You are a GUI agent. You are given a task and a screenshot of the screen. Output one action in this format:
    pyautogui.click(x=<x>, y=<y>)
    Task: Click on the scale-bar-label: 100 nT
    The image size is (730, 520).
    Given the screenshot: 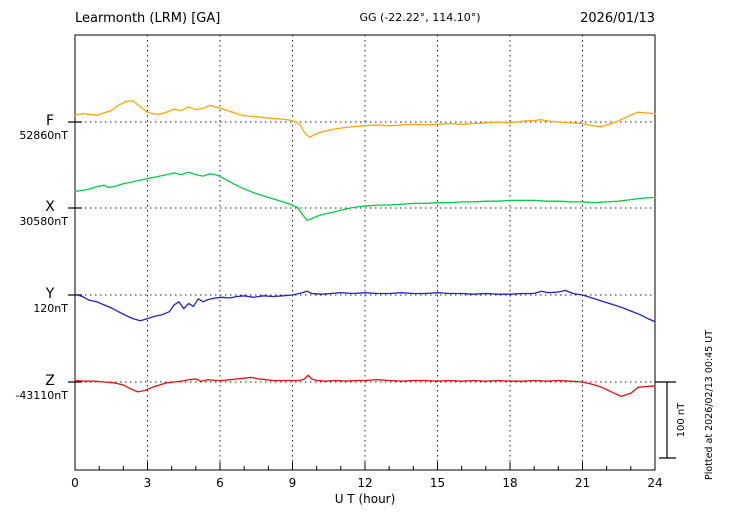 What is the action you would take?
    pyautogui.click(x=681, y=420)
    